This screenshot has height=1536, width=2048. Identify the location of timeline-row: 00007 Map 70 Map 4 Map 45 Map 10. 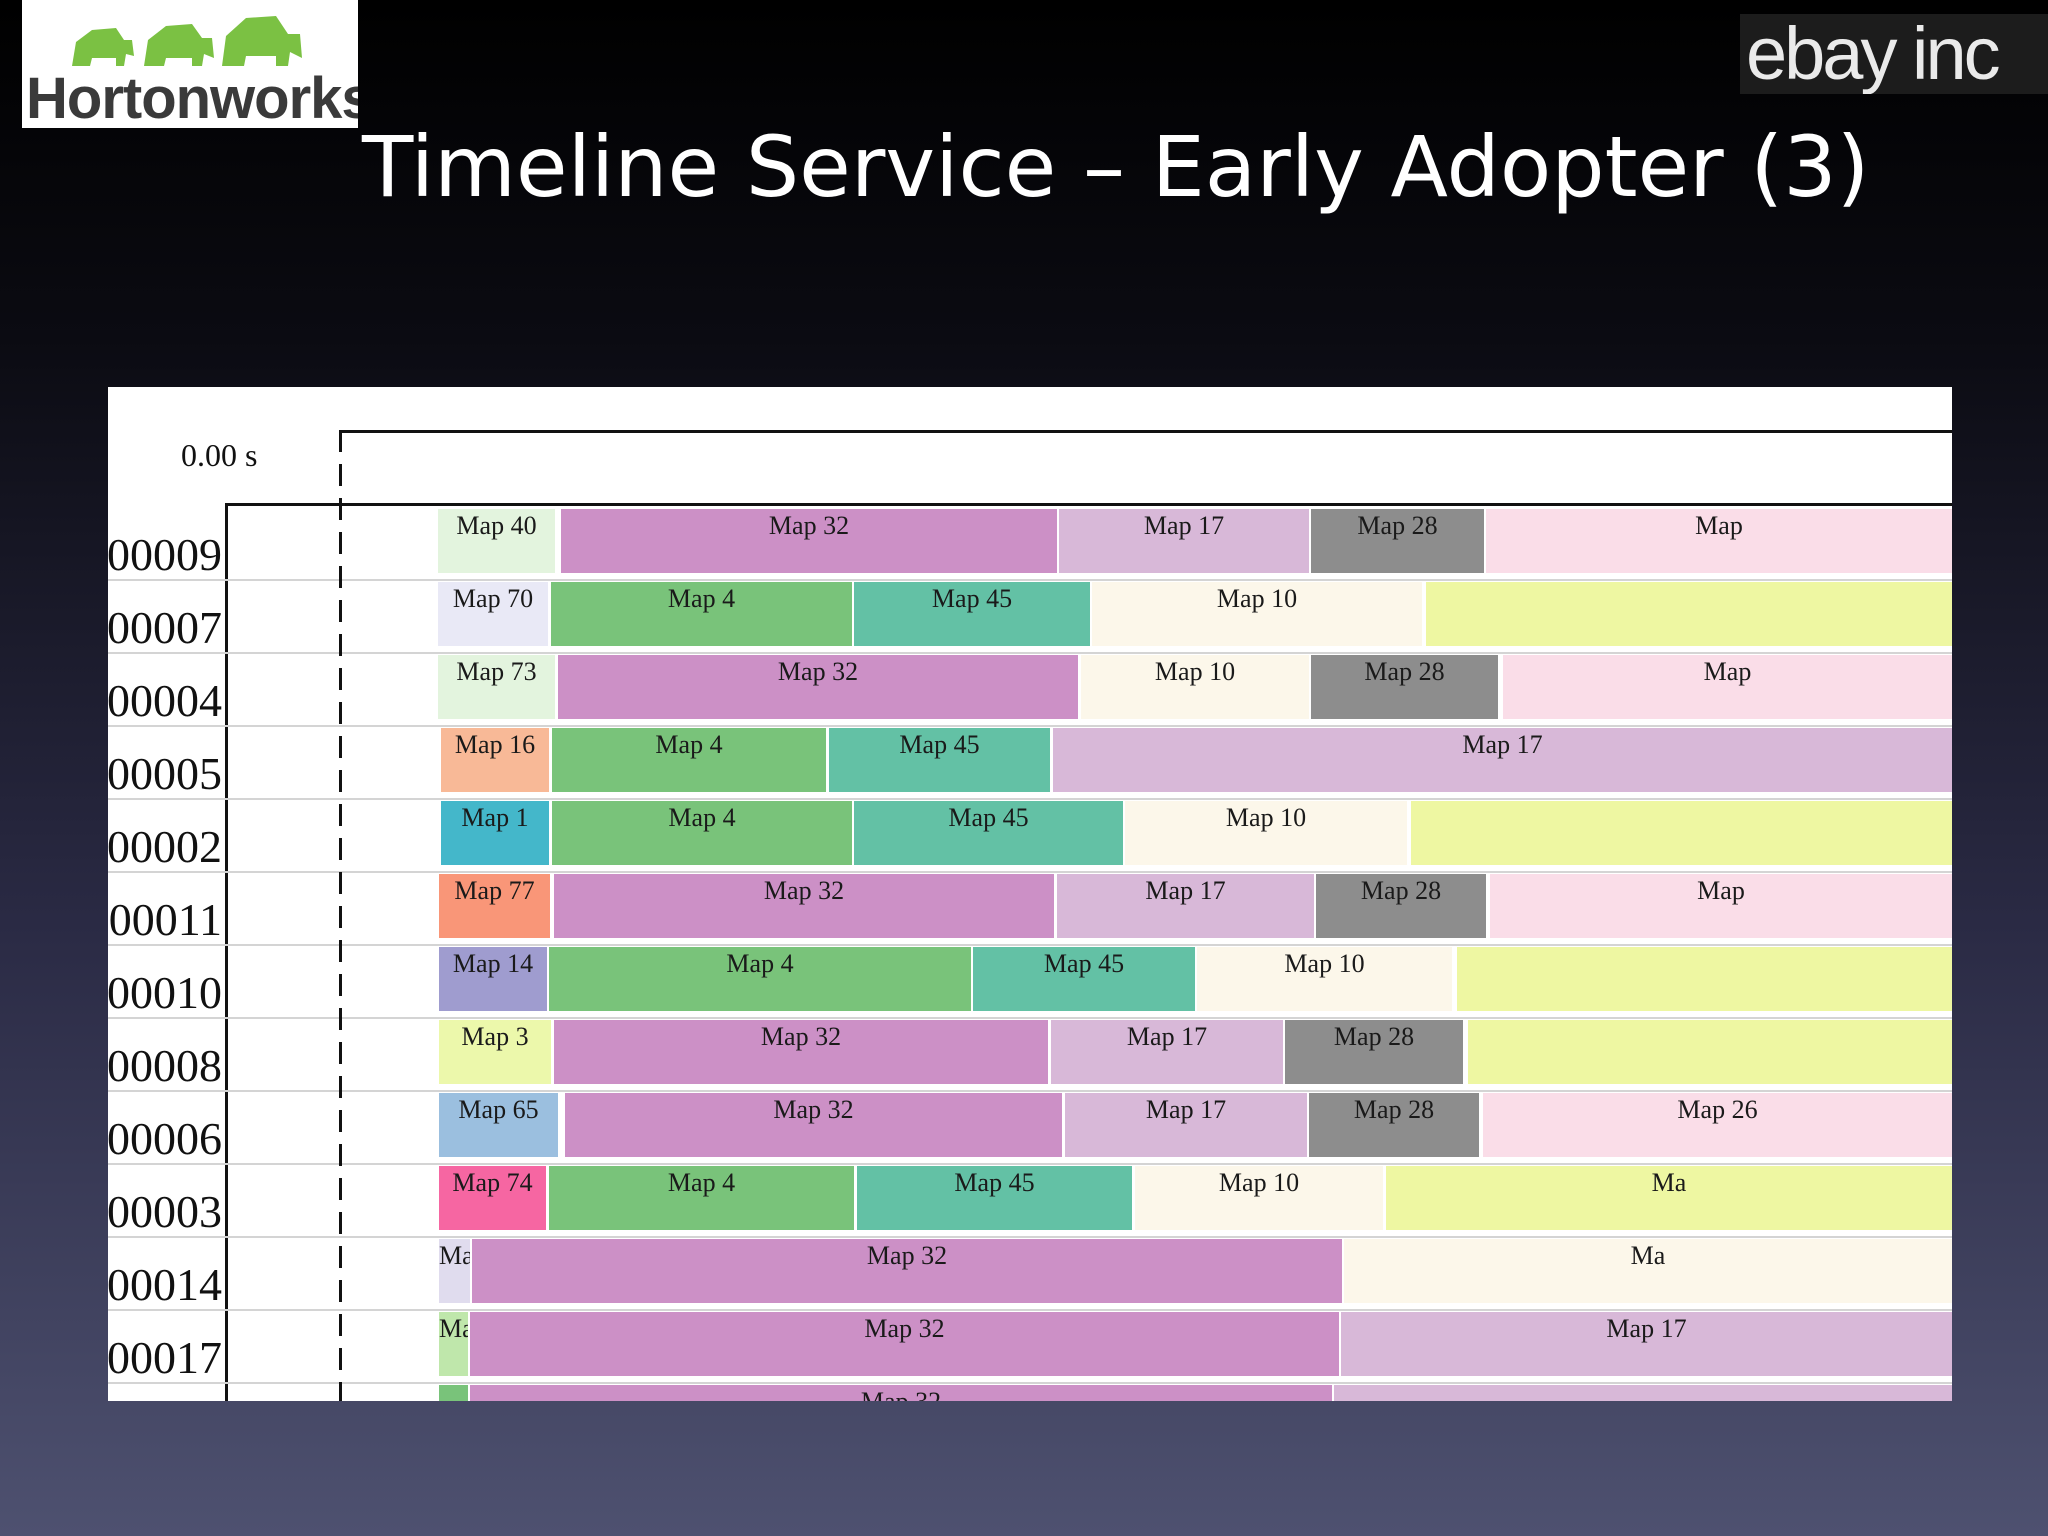
(1030, 617).